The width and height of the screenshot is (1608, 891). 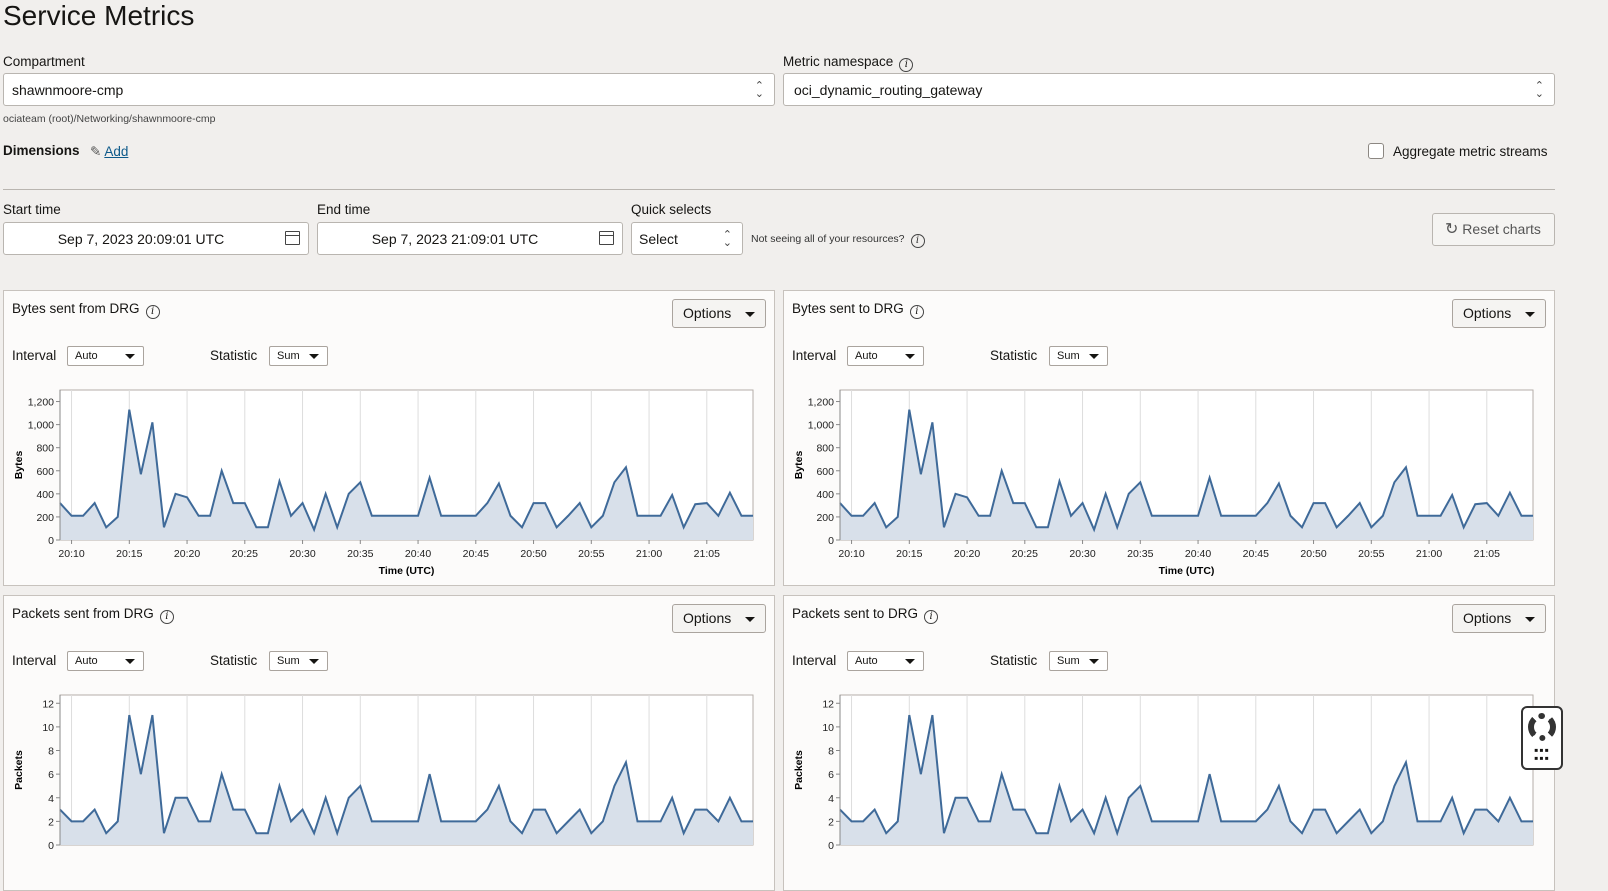 I want to click on compartment-select: shawnmoore-cmp ⌃⌄, so click(x=389, y=89).